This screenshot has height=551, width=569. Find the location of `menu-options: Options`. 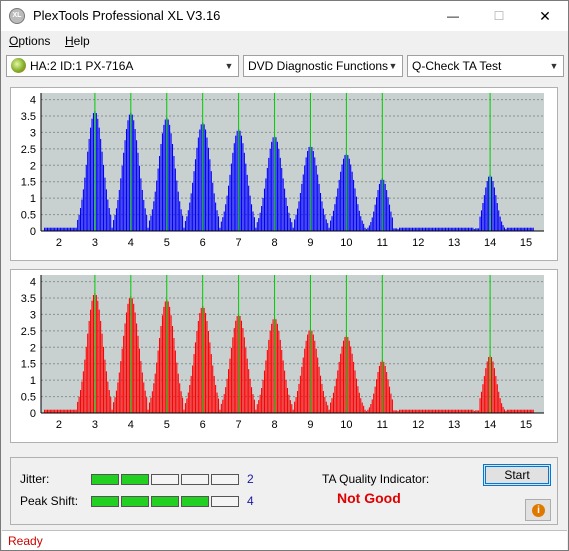

menu-options: Options is located at coordinates (29, 41).